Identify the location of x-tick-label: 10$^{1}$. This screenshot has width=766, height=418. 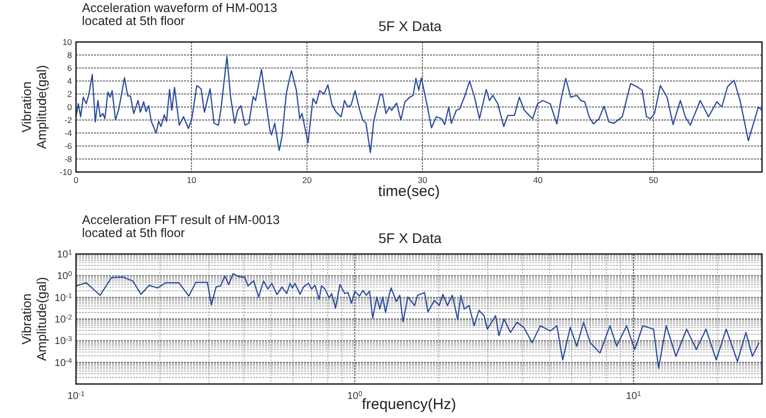
(634, 396).